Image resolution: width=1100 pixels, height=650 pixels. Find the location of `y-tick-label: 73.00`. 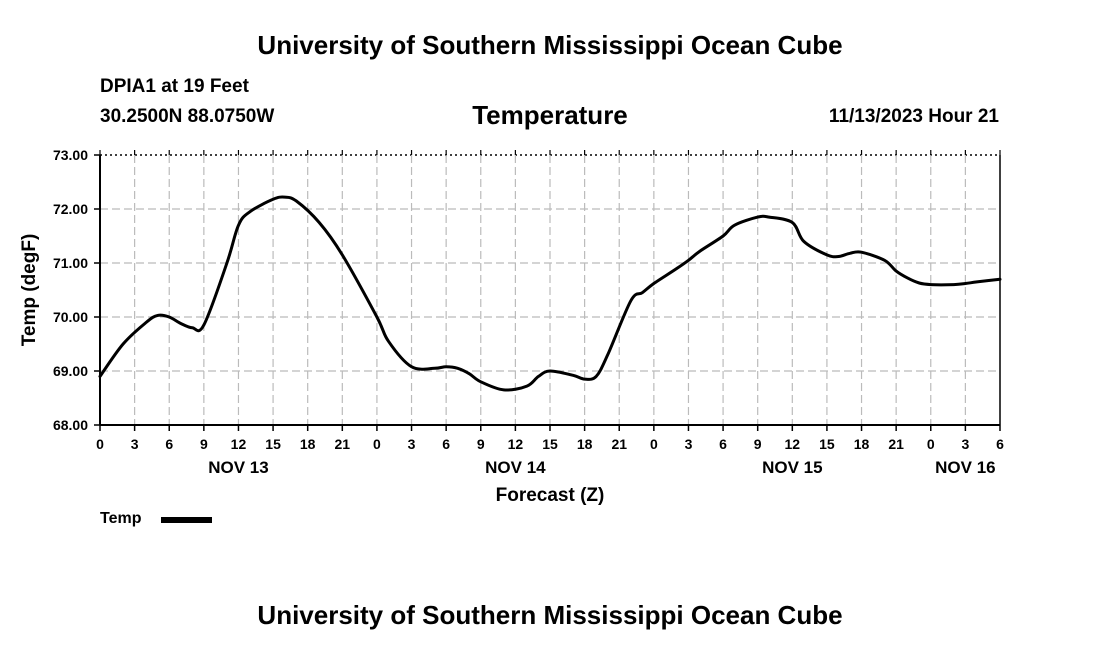

y-tick-label: 73.00 is located at coordinates (70, 155).